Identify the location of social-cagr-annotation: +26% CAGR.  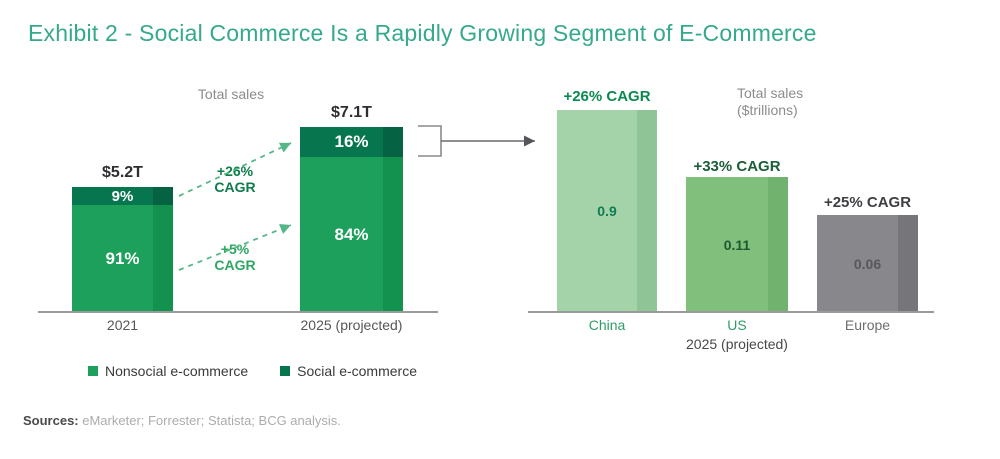
(235, 179).